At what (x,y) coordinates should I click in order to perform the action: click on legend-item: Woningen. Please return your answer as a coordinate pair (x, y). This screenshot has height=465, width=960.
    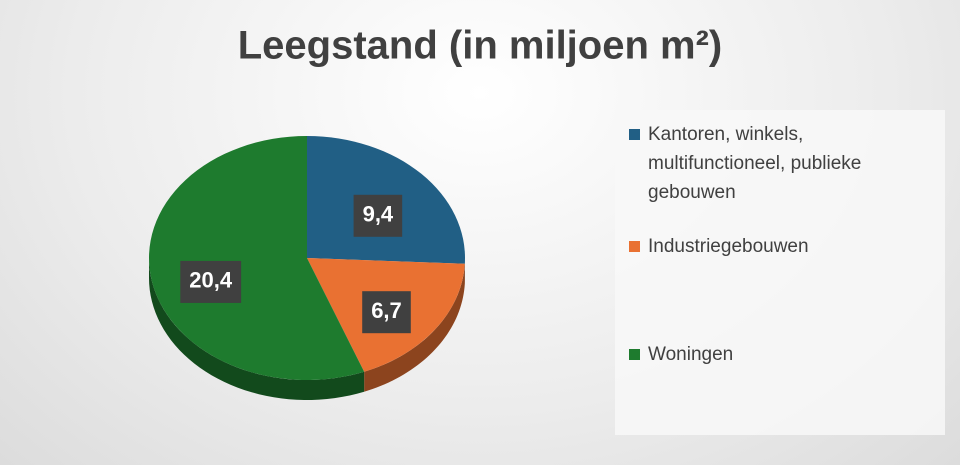
    Looking at the image, I should click on (779, 354).